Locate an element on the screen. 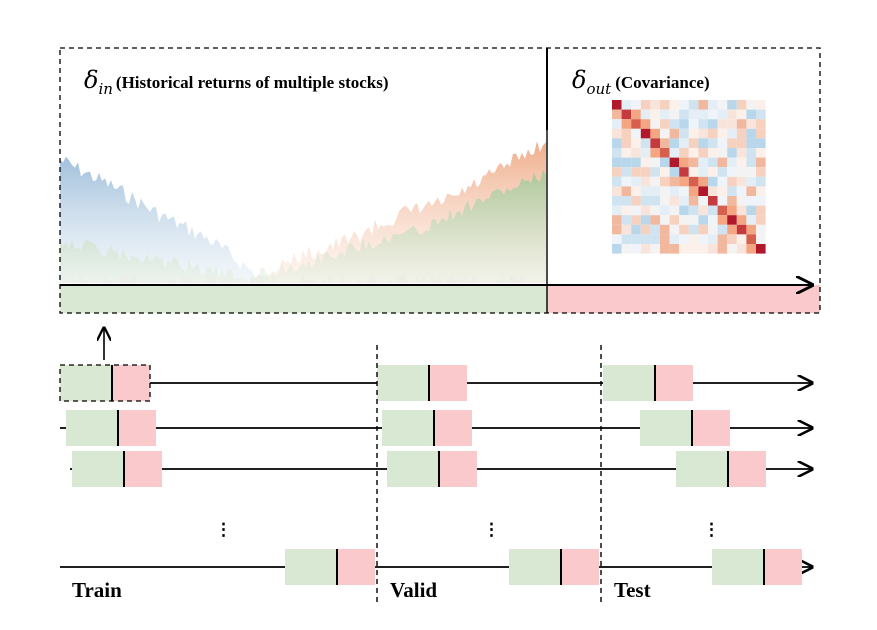 The image size is (877, 630). train-ellipsis: ⋮ is located at coordinates (223, 529).